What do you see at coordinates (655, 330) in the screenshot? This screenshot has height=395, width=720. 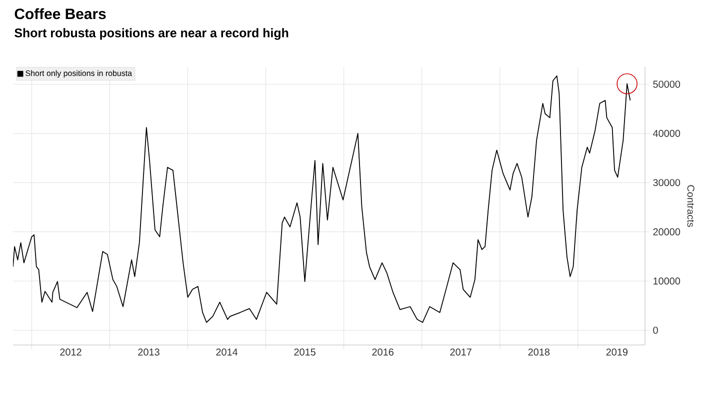 I see `y-tick-label: 0` at bounding box center [655, 330].